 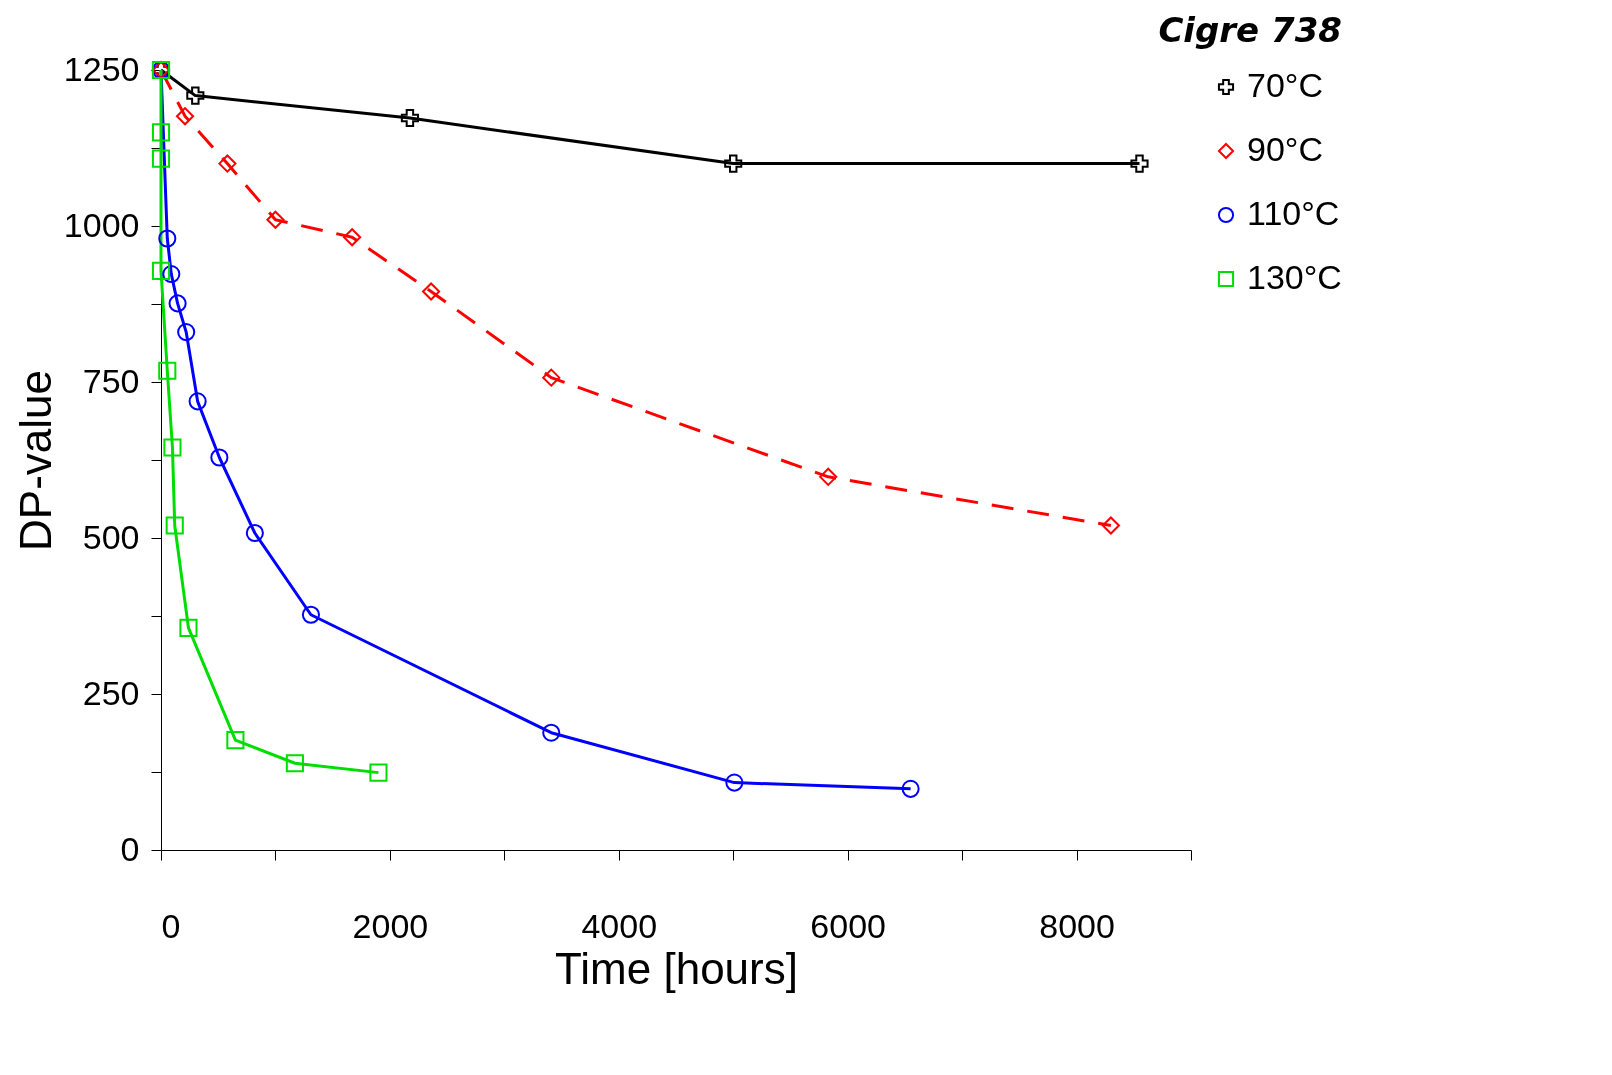 What do you see at coordinates (1250, 30) in the screenshot?
I see `text: Cigre 738` at bounding box center [1250, 30].